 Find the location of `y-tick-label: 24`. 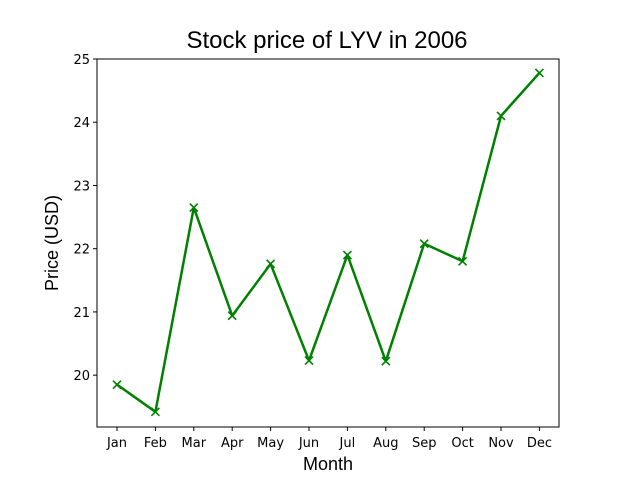

y-tick-label: 24 is located at coordinates (81, 123).